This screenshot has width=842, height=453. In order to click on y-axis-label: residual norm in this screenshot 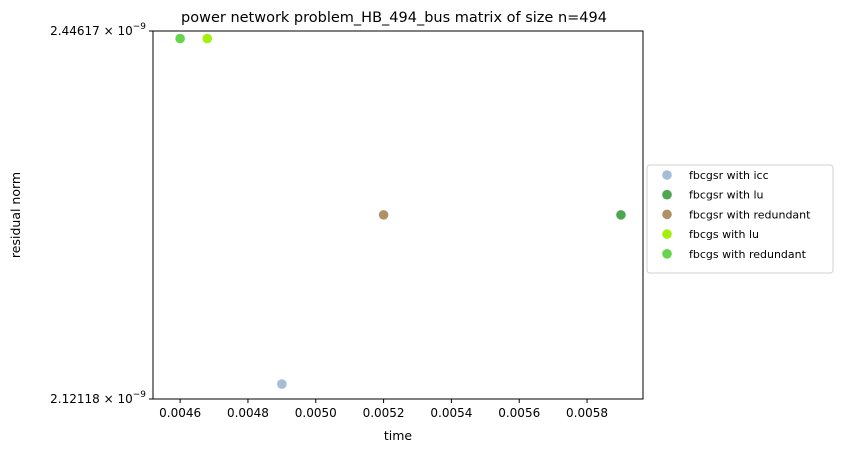, I will do `click(15, 215)`.